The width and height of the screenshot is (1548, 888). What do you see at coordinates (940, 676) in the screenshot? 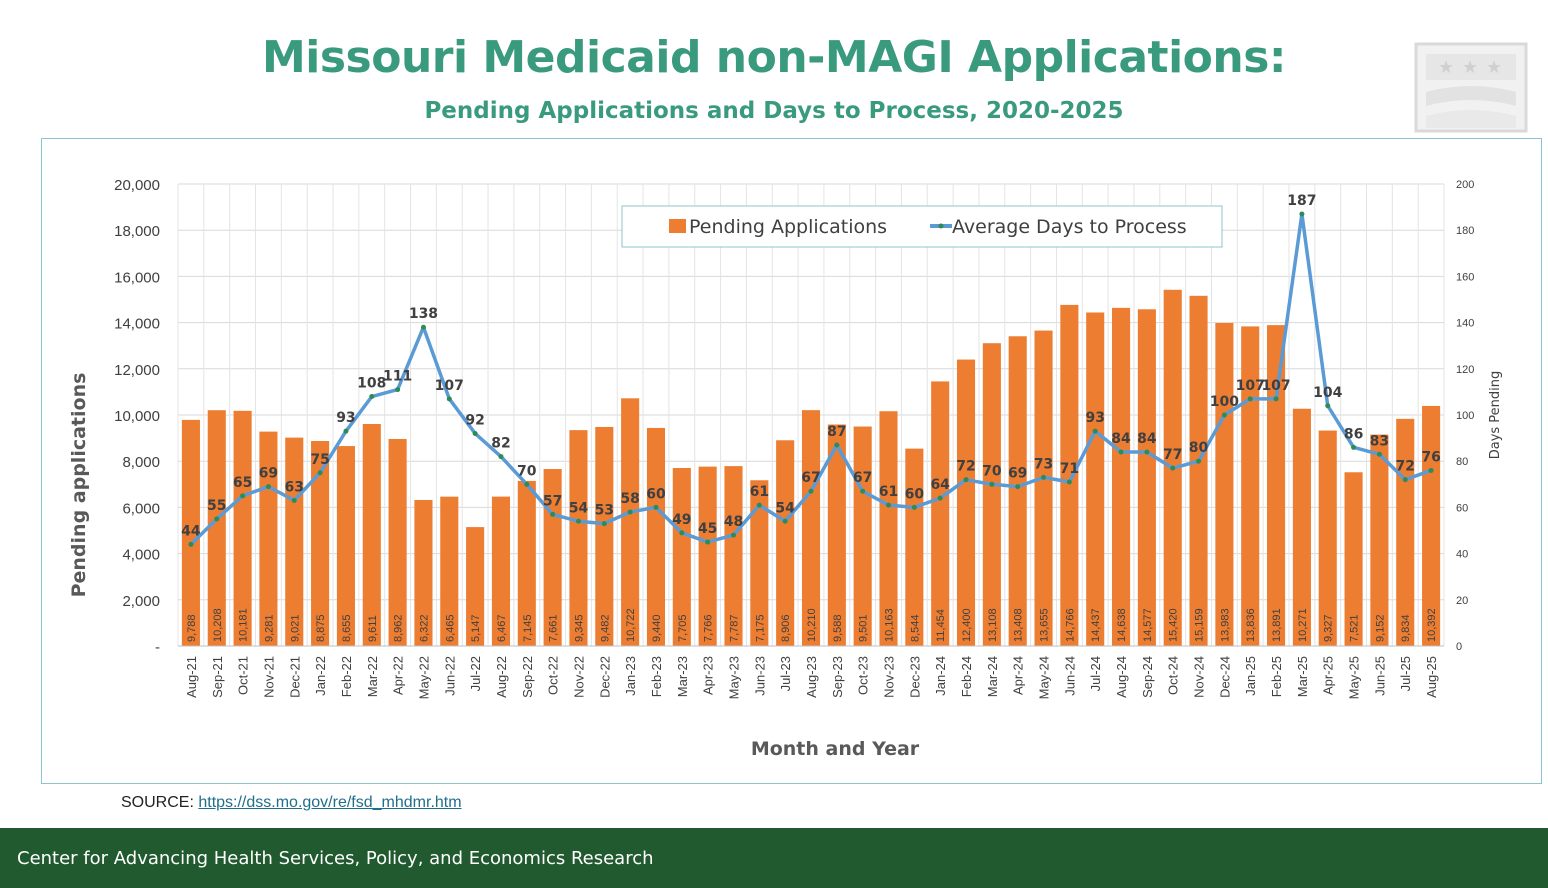
I see `x-tick-label: Jan-24` at bounding box center [940, 676].